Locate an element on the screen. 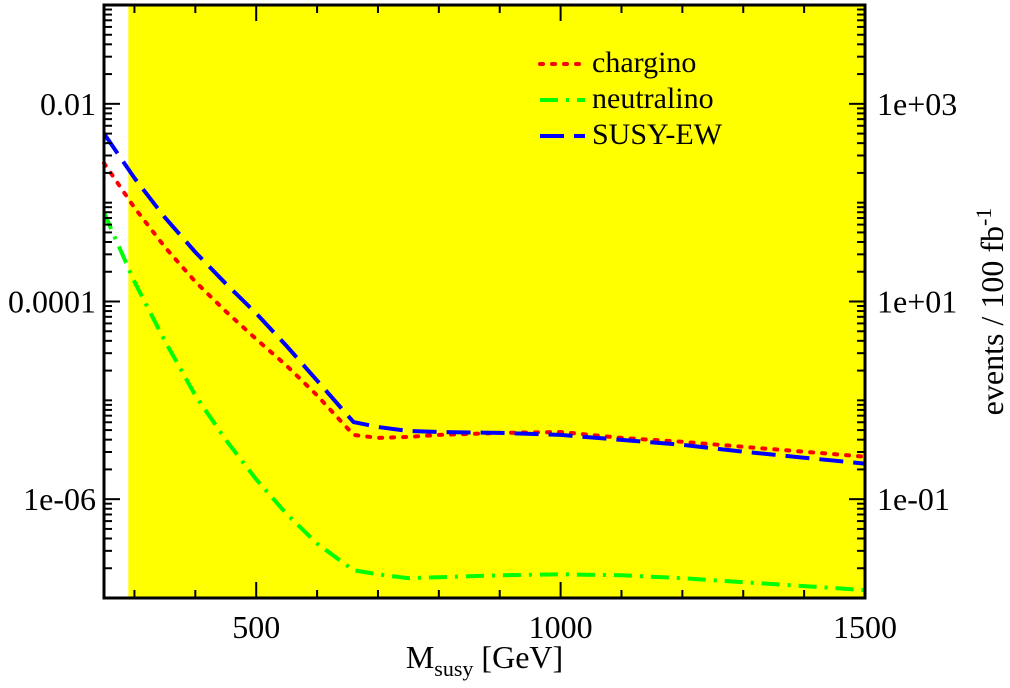  x-tick-label: 1000 is located at coordinates (561, 627).